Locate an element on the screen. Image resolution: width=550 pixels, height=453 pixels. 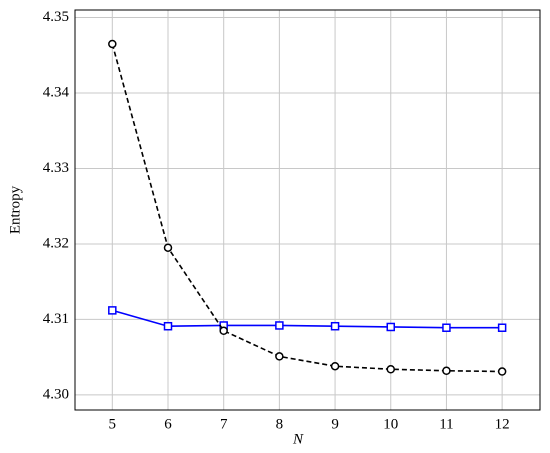
x-tick-label: 11 is located at coordinates (446, 424).